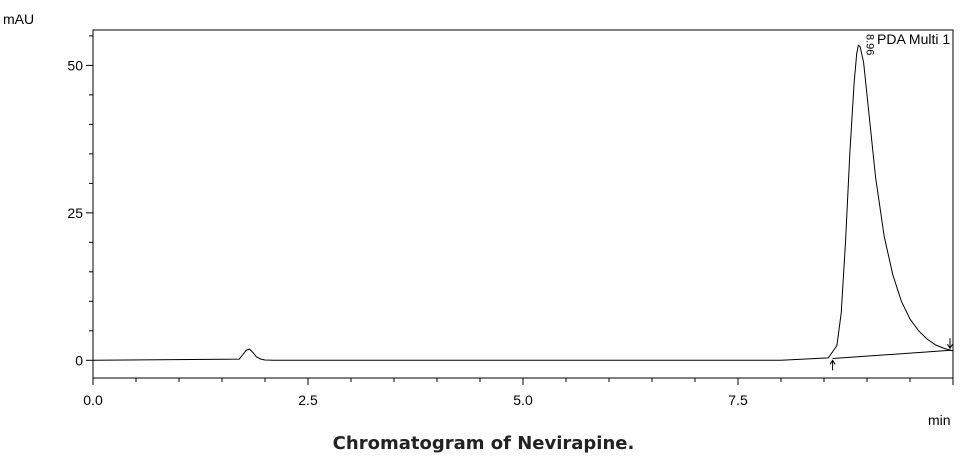  I want to click on x-tick-label: 5.0, so click(523, 400).